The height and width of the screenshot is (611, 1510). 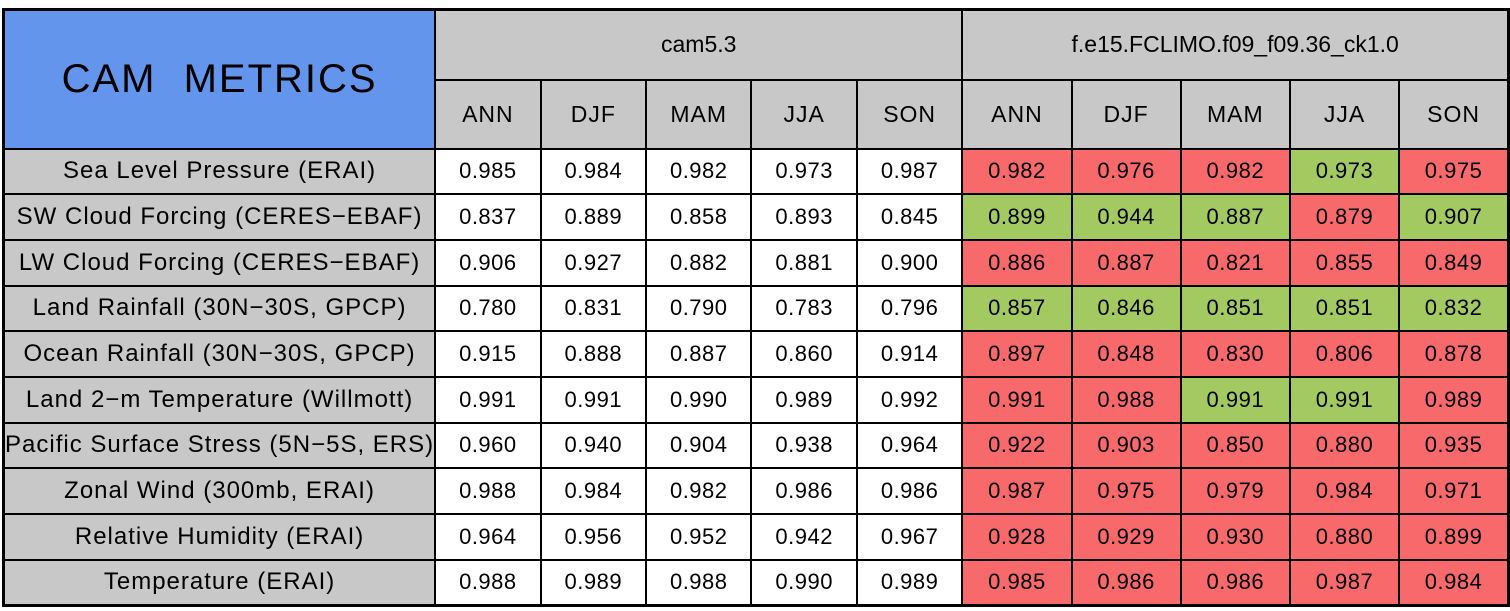 I want to click on control-value-cell: 0.837, so click(x=488, y=217).